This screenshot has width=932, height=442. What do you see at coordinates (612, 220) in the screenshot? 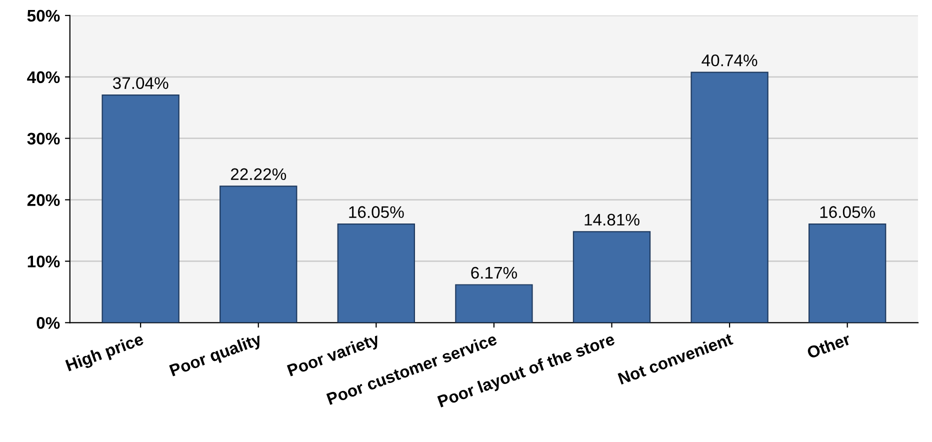
I see `data-label: 14.81%` at bounding box center [612, 220].